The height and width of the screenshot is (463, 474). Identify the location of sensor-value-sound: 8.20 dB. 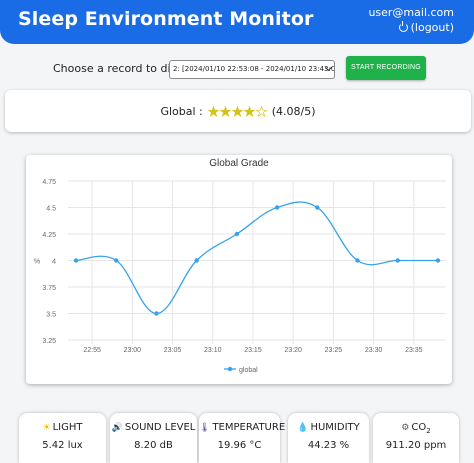
(153, 445).